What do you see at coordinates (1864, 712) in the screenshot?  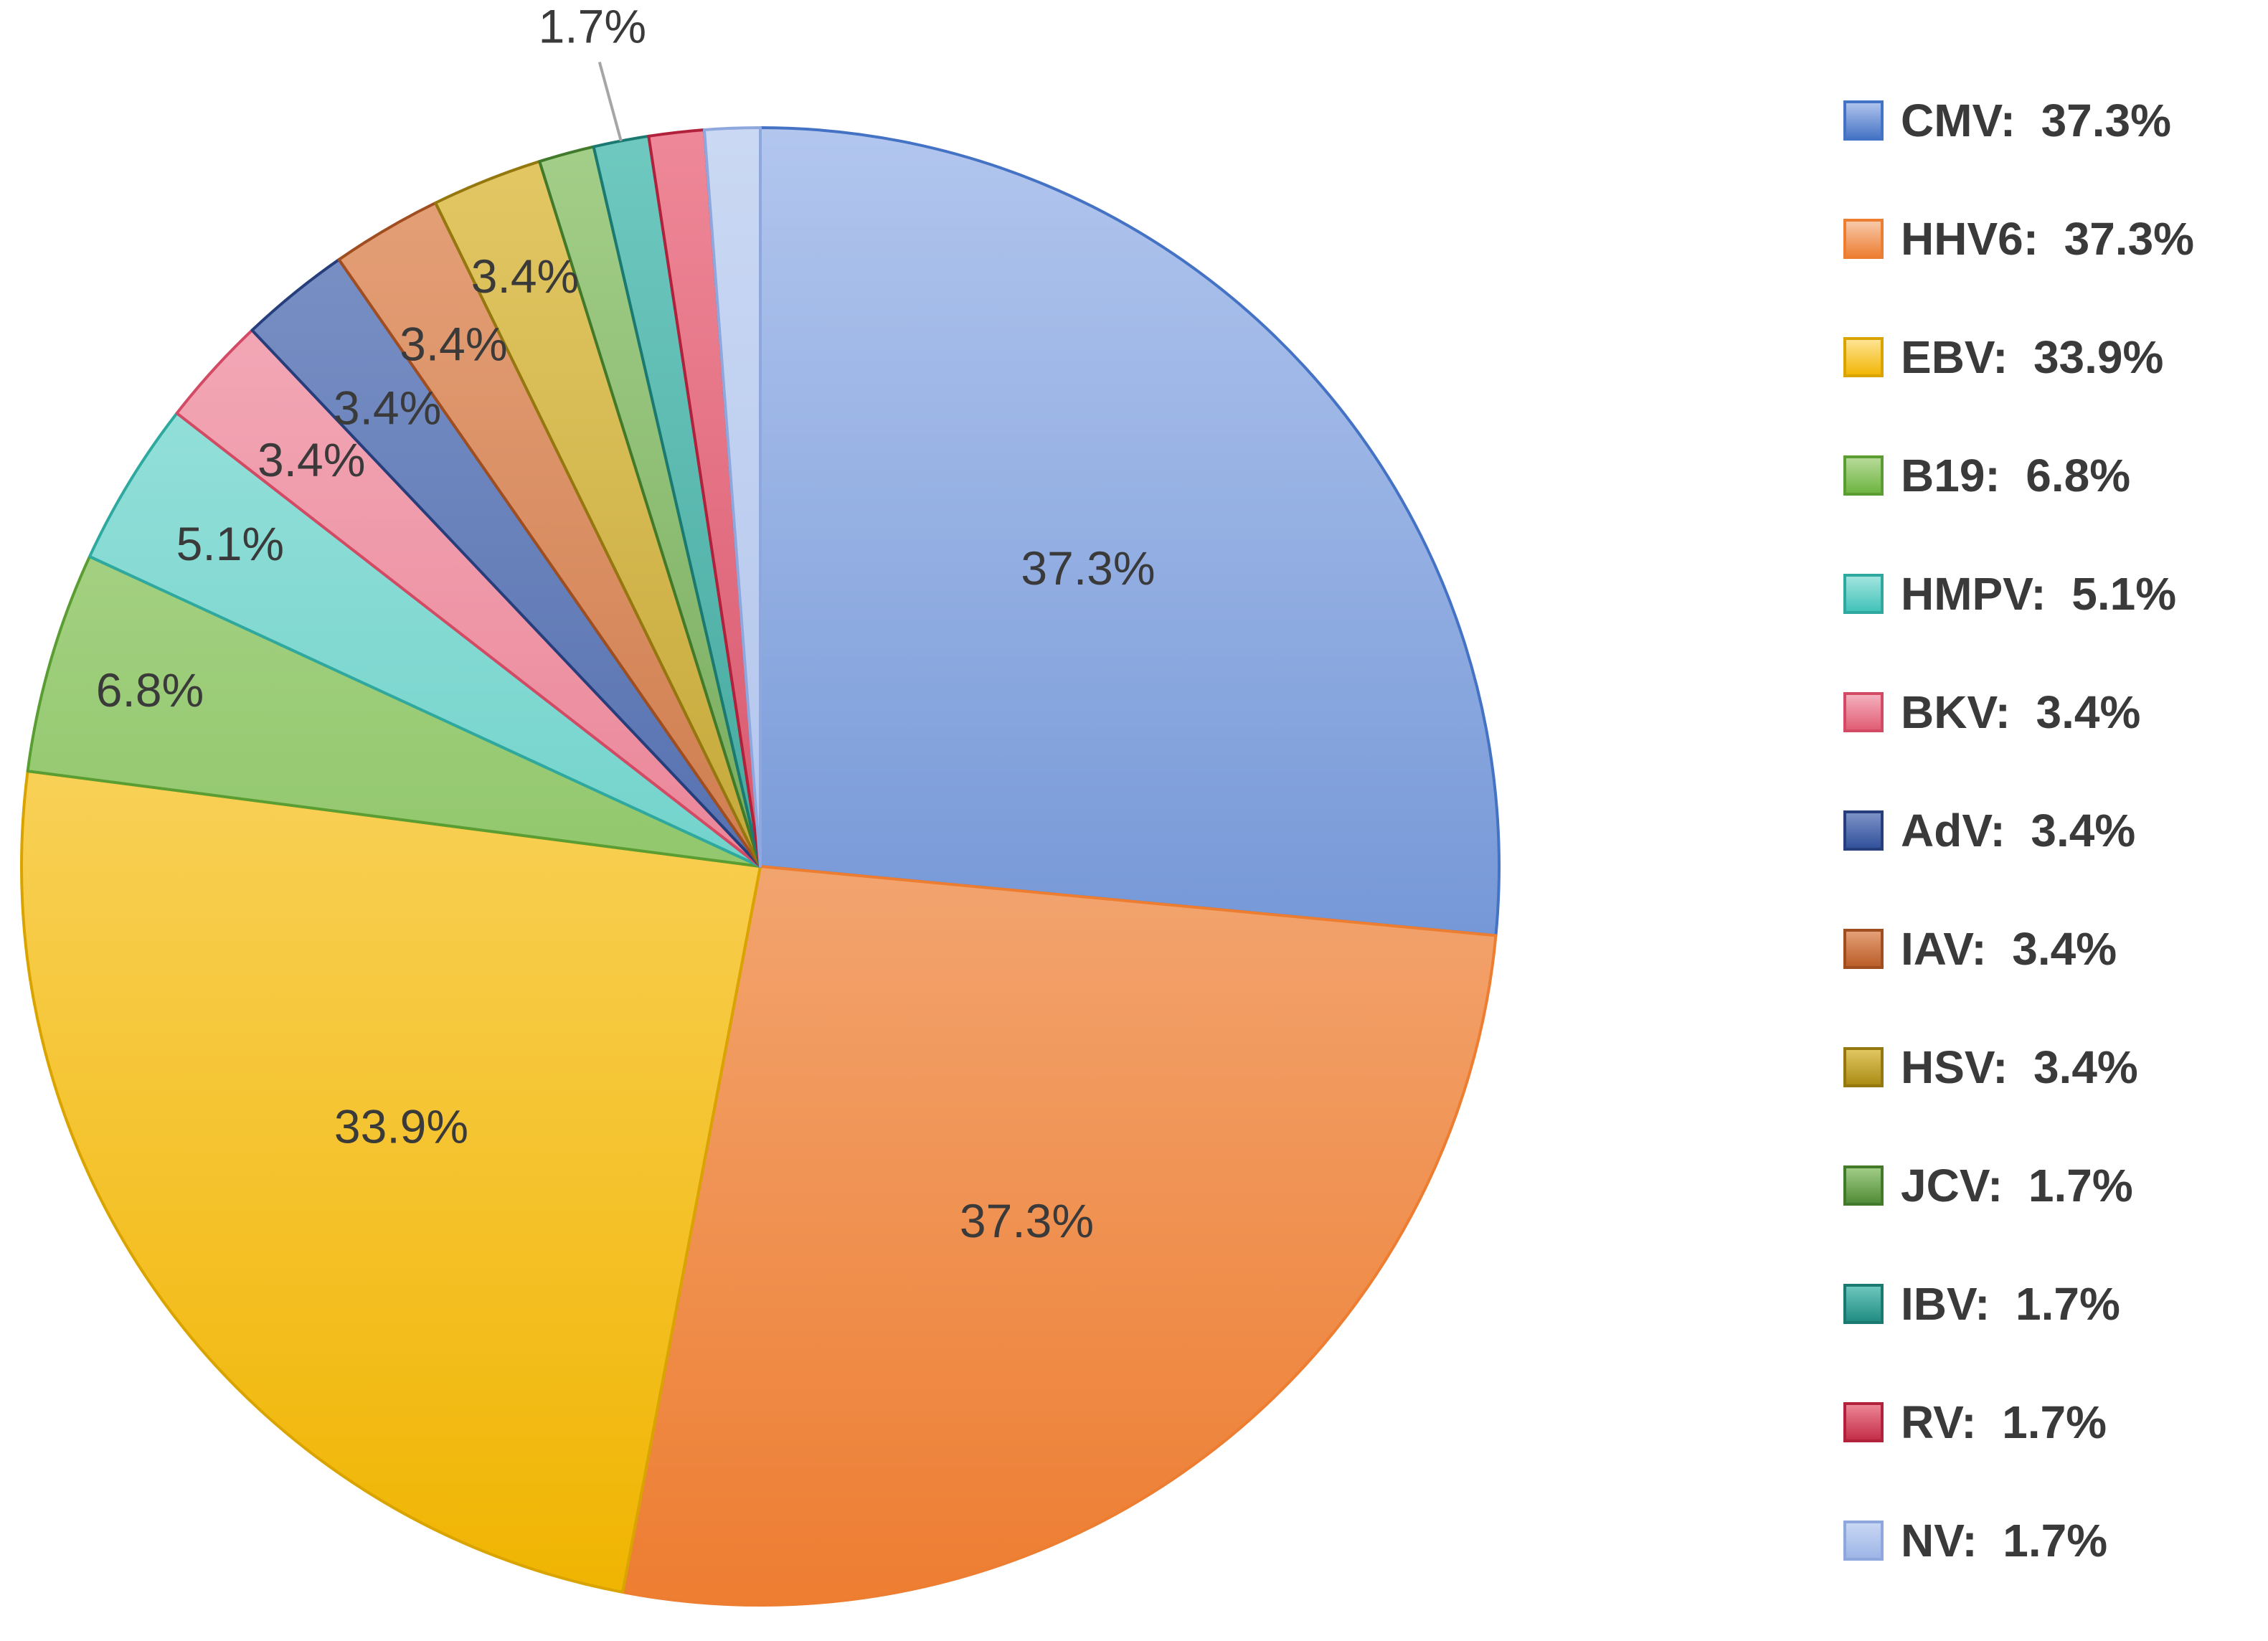 I see `legend-swatch-bkv` at bounding box center [1864, 712].